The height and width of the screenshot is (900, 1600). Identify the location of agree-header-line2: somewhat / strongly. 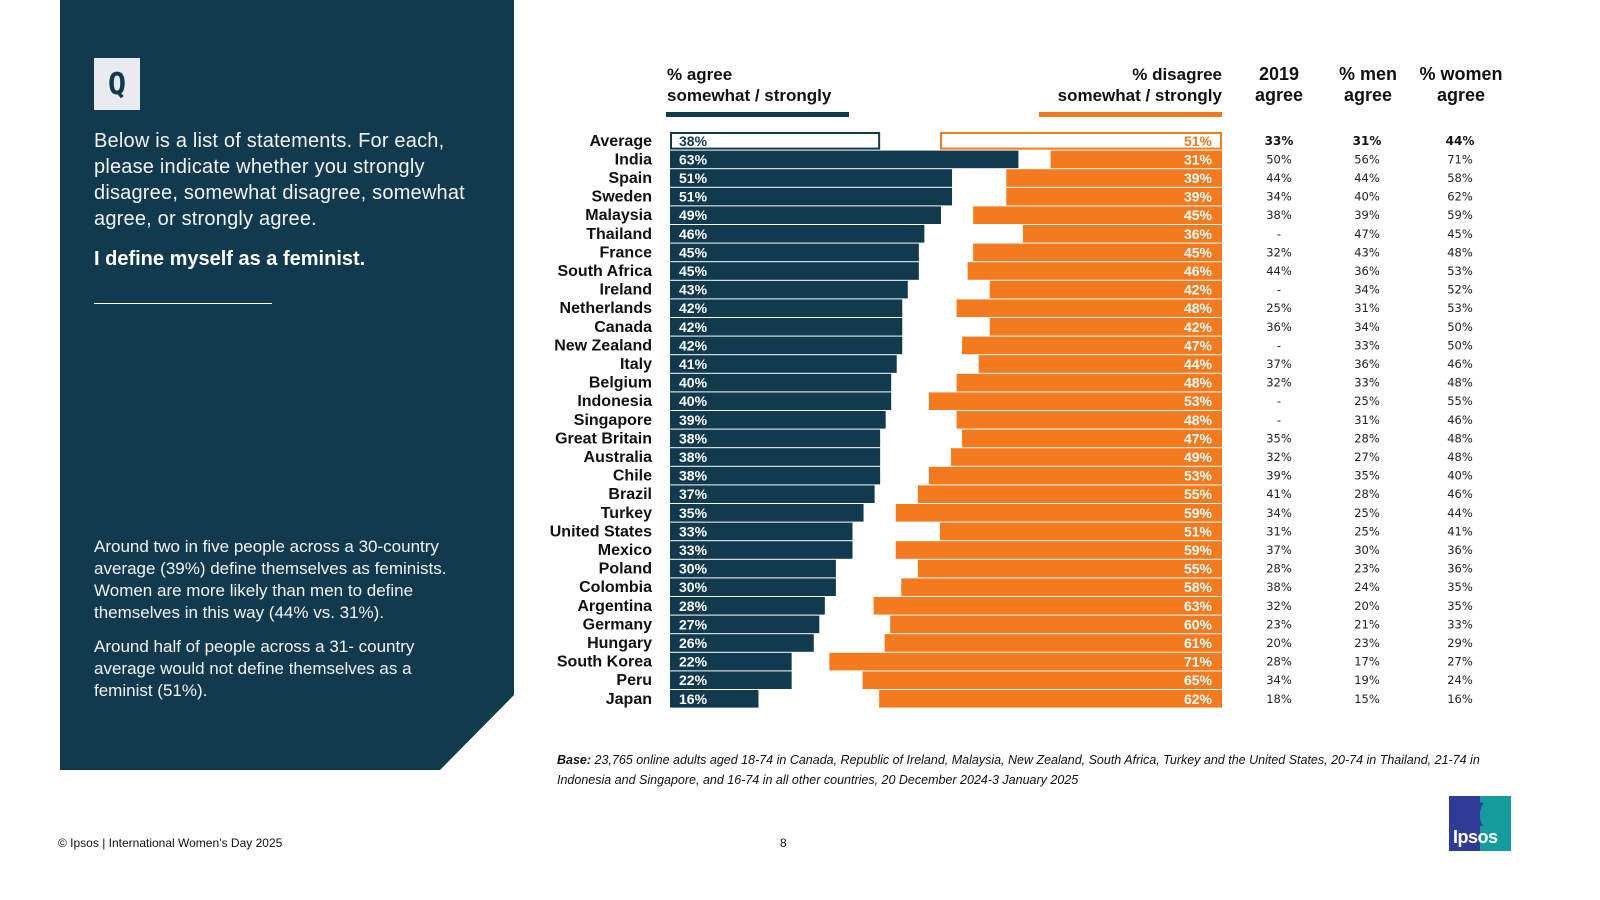
(749, 95).